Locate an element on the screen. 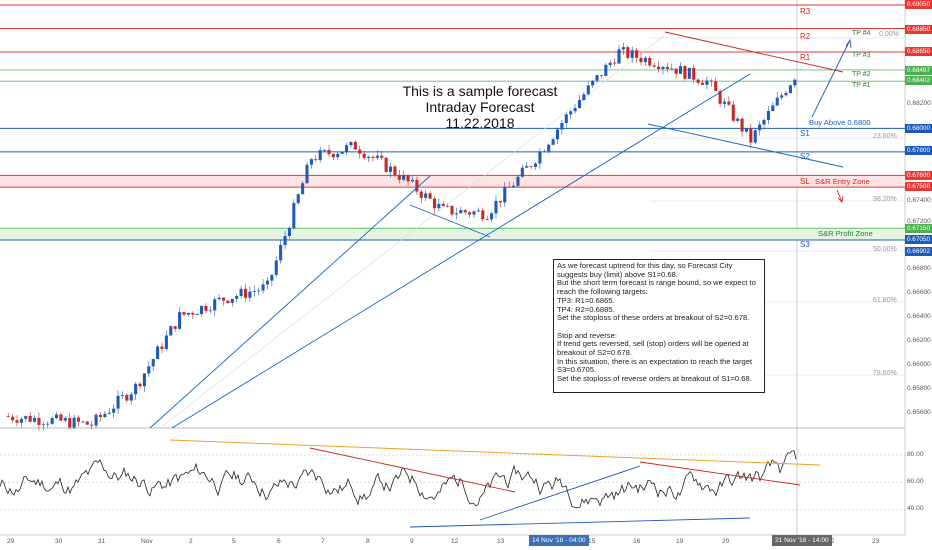  profit-zone-band is located at coordinates (452, 234).